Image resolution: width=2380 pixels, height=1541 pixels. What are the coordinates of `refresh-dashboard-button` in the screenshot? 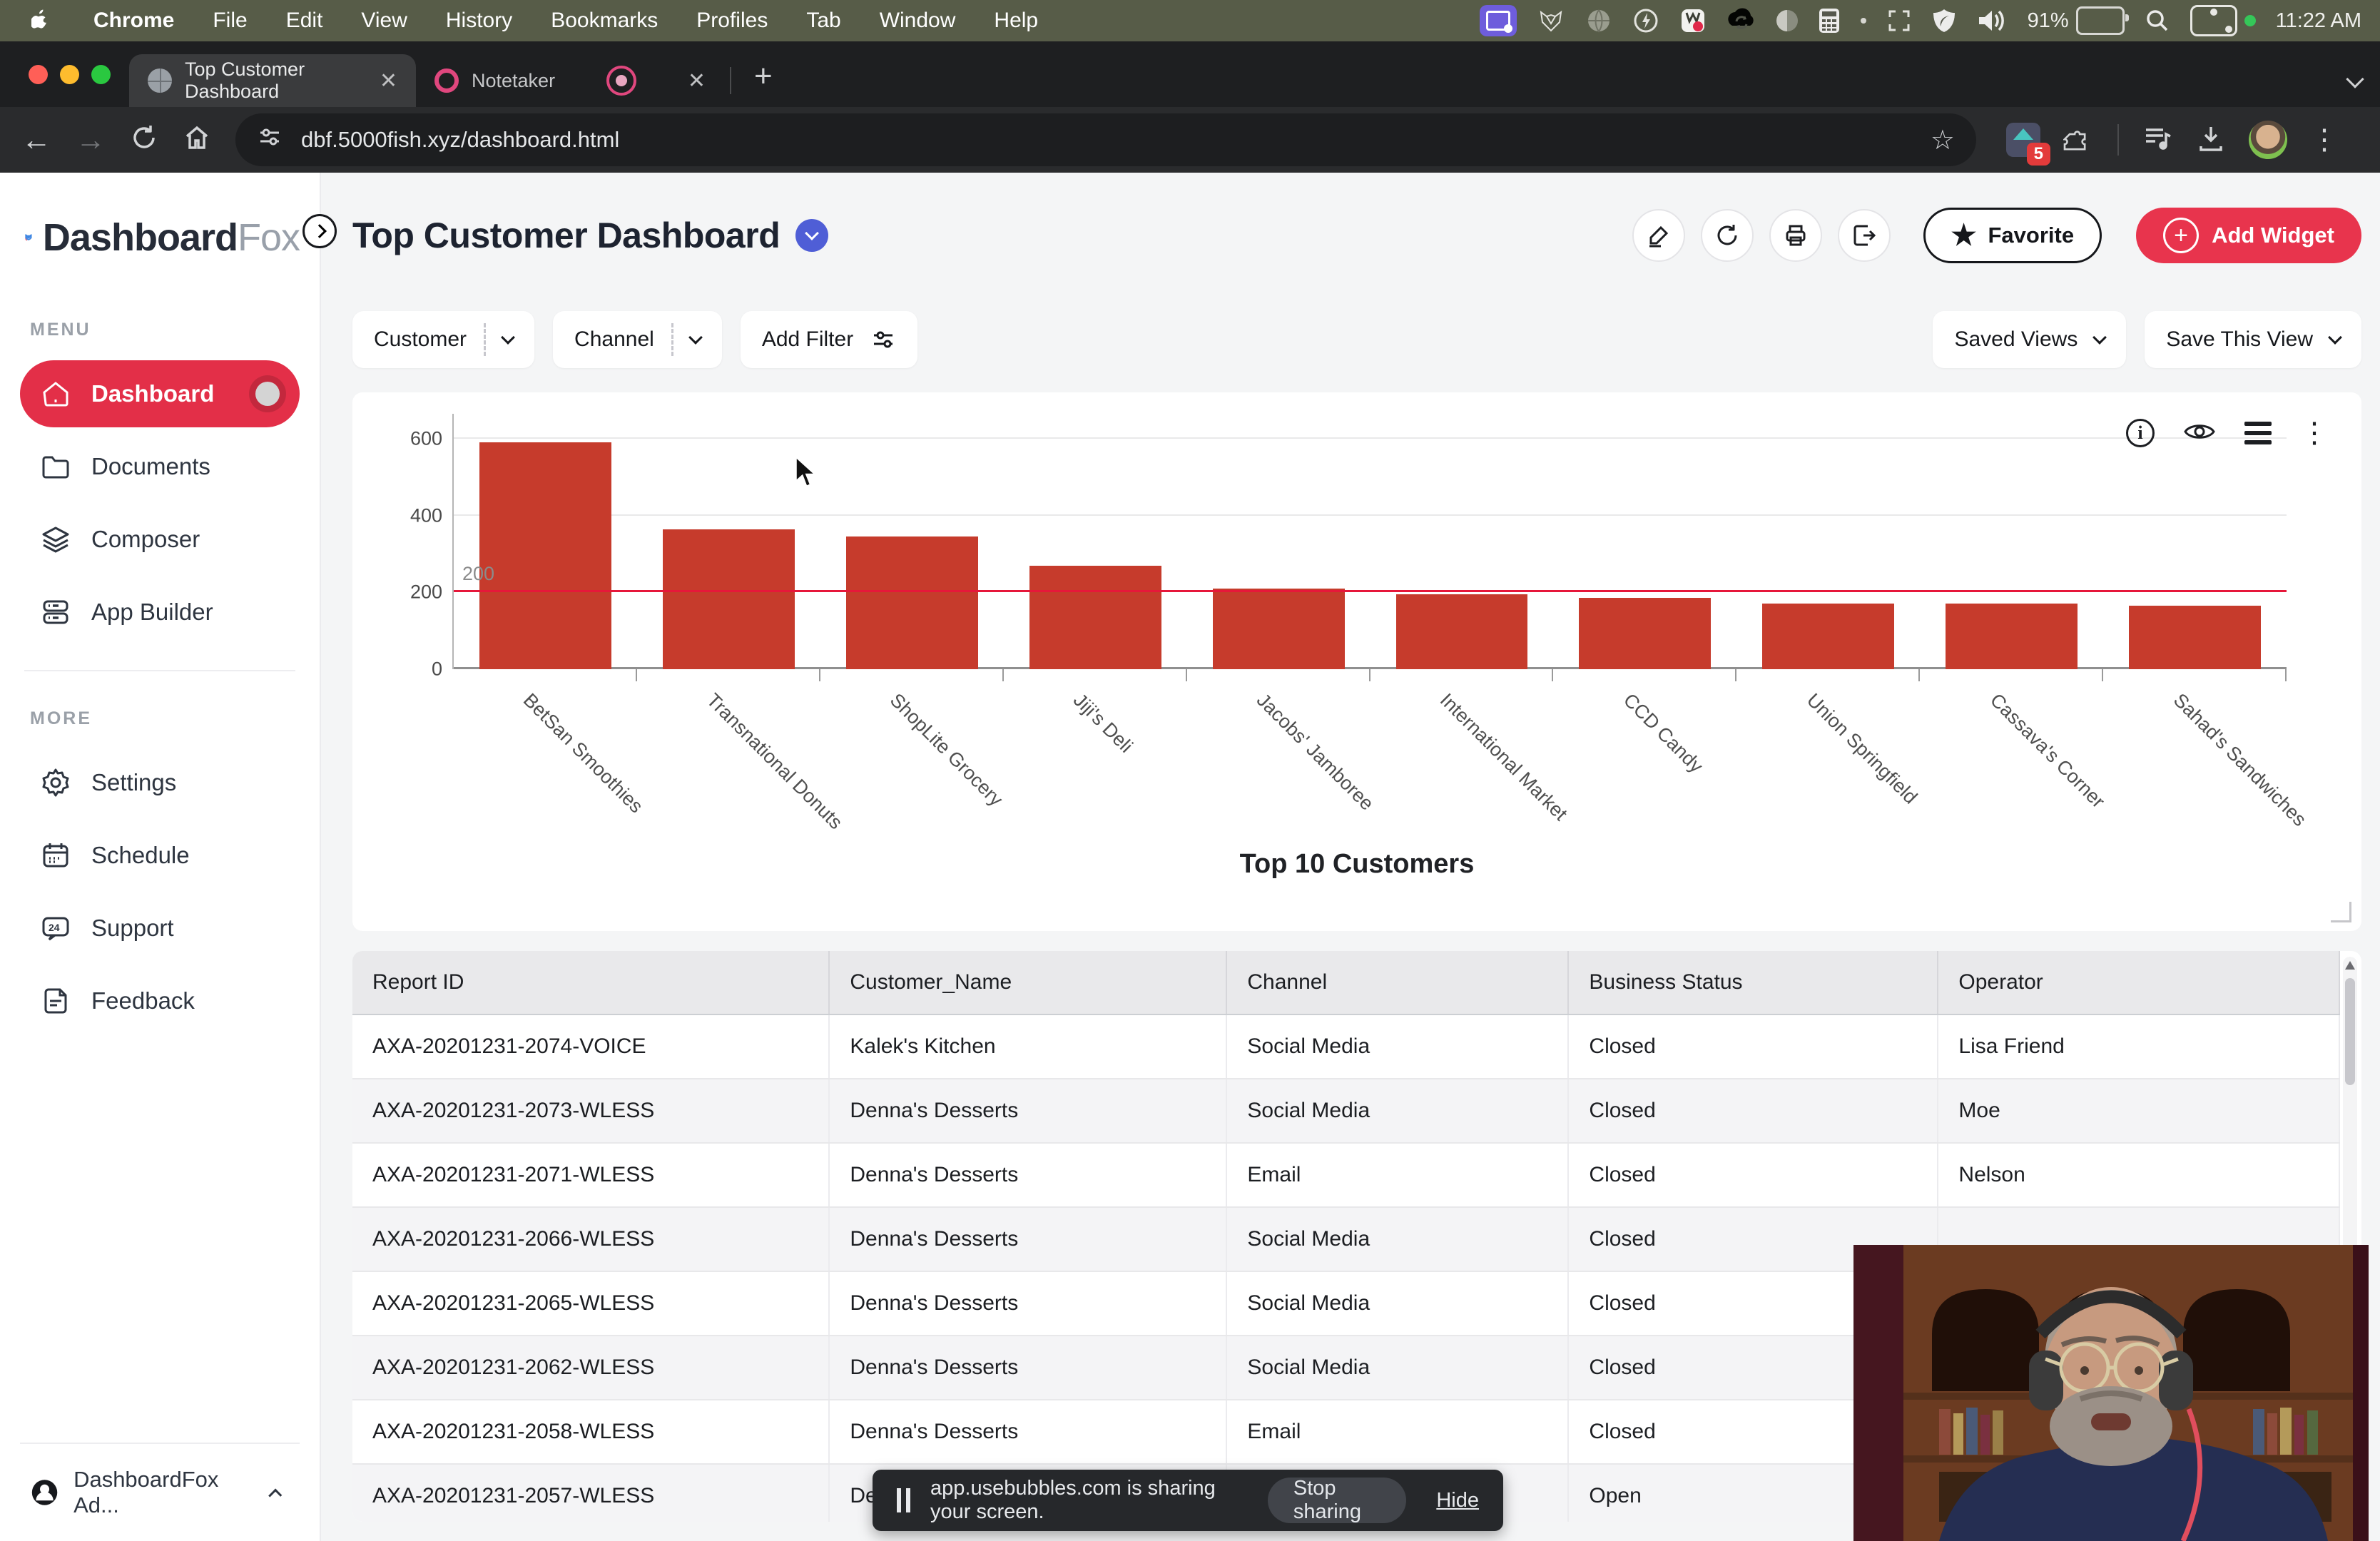 It's located at (1727, 235).